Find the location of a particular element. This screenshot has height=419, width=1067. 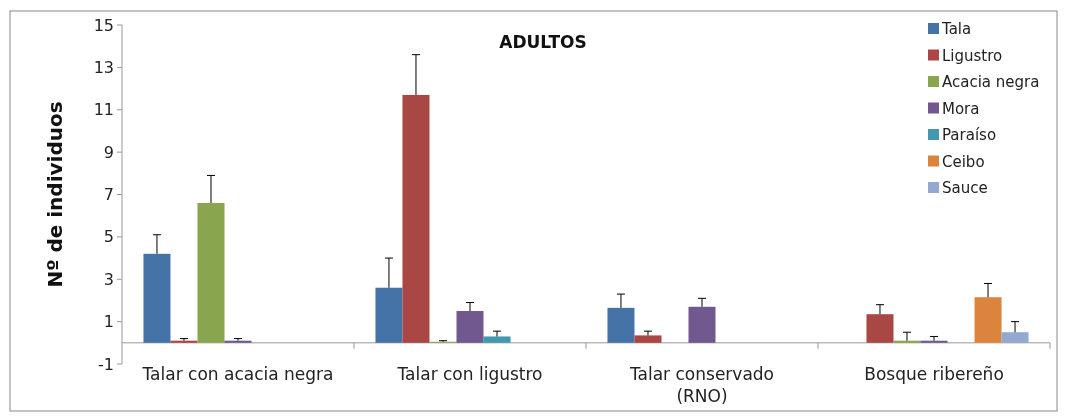

x-tick-label: Bosque ribereño is located at coordinates (934, 374).